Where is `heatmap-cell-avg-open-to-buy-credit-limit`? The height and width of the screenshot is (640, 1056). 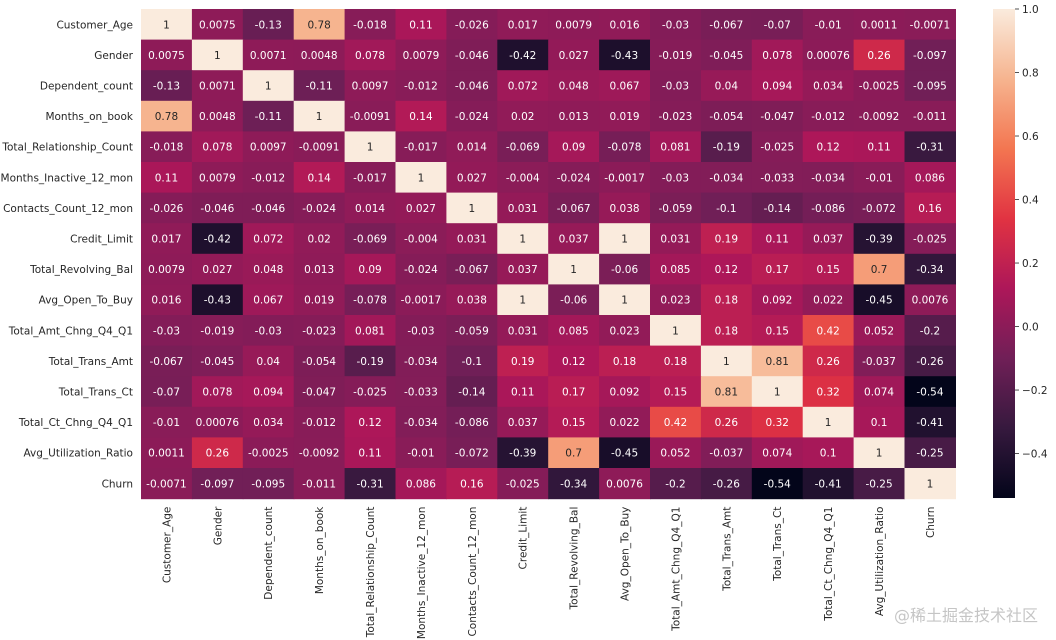
heatmap-cell-avg-open-to-buy-credit-limit is located at coordinates (523, 300).